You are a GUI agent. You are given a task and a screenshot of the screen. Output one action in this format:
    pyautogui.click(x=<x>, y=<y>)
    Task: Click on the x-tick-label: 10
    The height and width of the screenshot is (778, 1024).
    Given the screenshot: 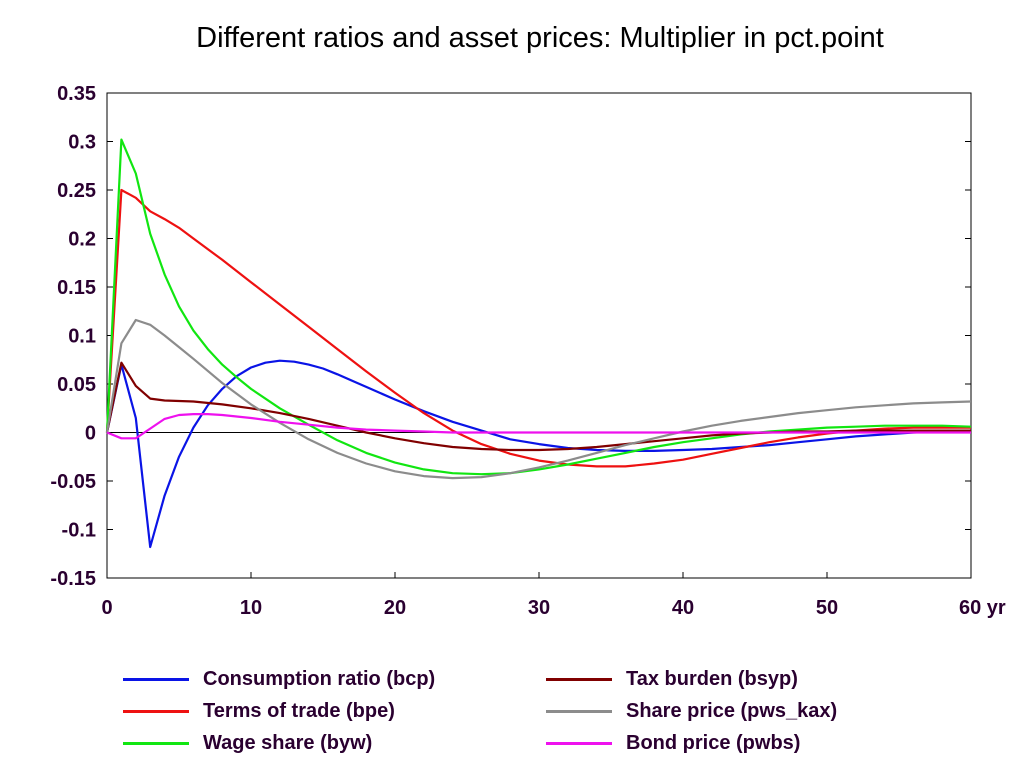 What is the action you would take?
    pyautogui.click(x=251, y=608)
    